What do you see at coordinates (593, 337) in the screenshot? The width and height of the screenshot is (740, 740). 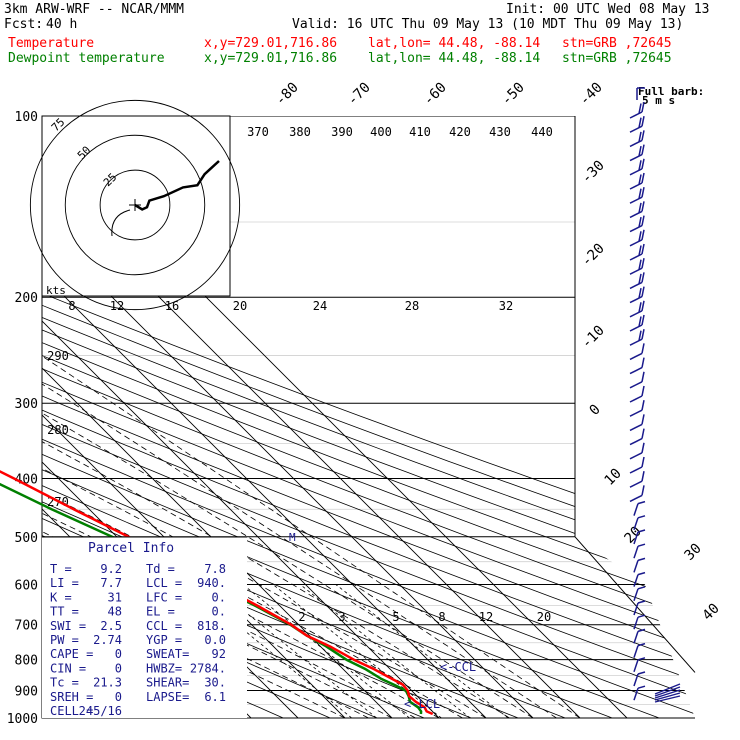 I see `isotherm-label: -10` at bounding box center [593, 337].